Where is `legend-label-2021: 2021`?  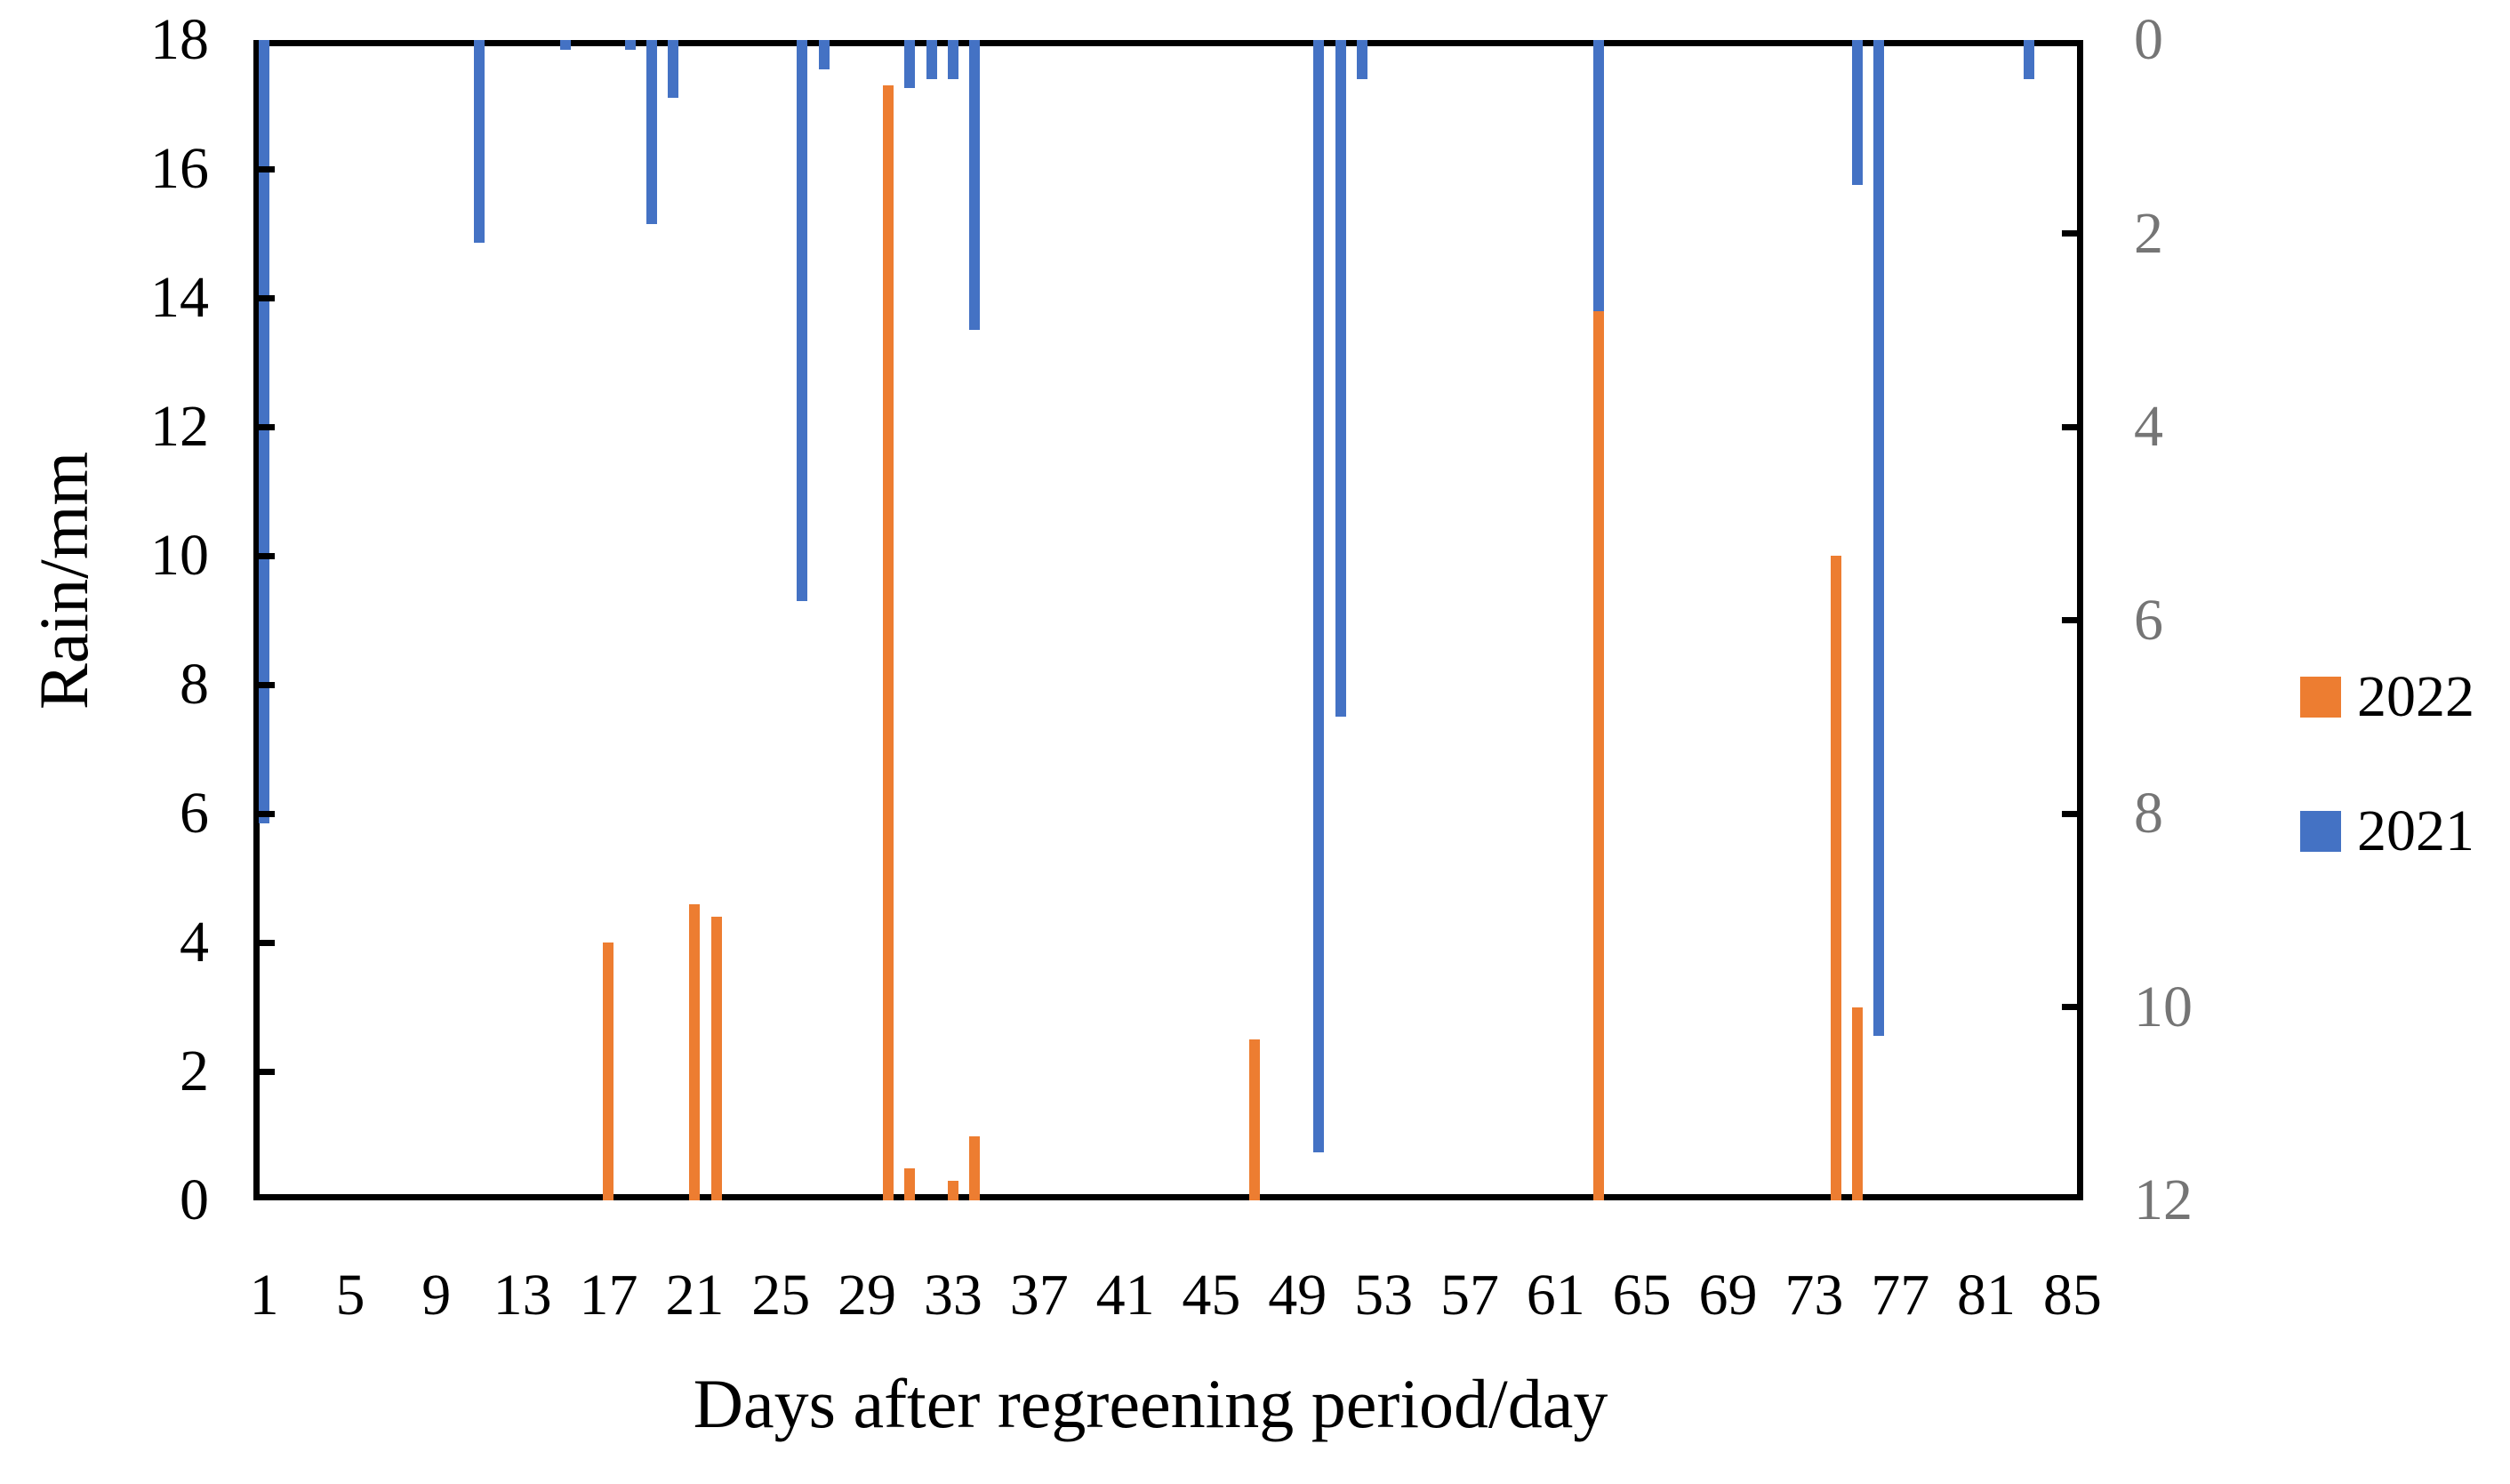 legend-label-2021: 2021 is located at coordinates (2415, 830).